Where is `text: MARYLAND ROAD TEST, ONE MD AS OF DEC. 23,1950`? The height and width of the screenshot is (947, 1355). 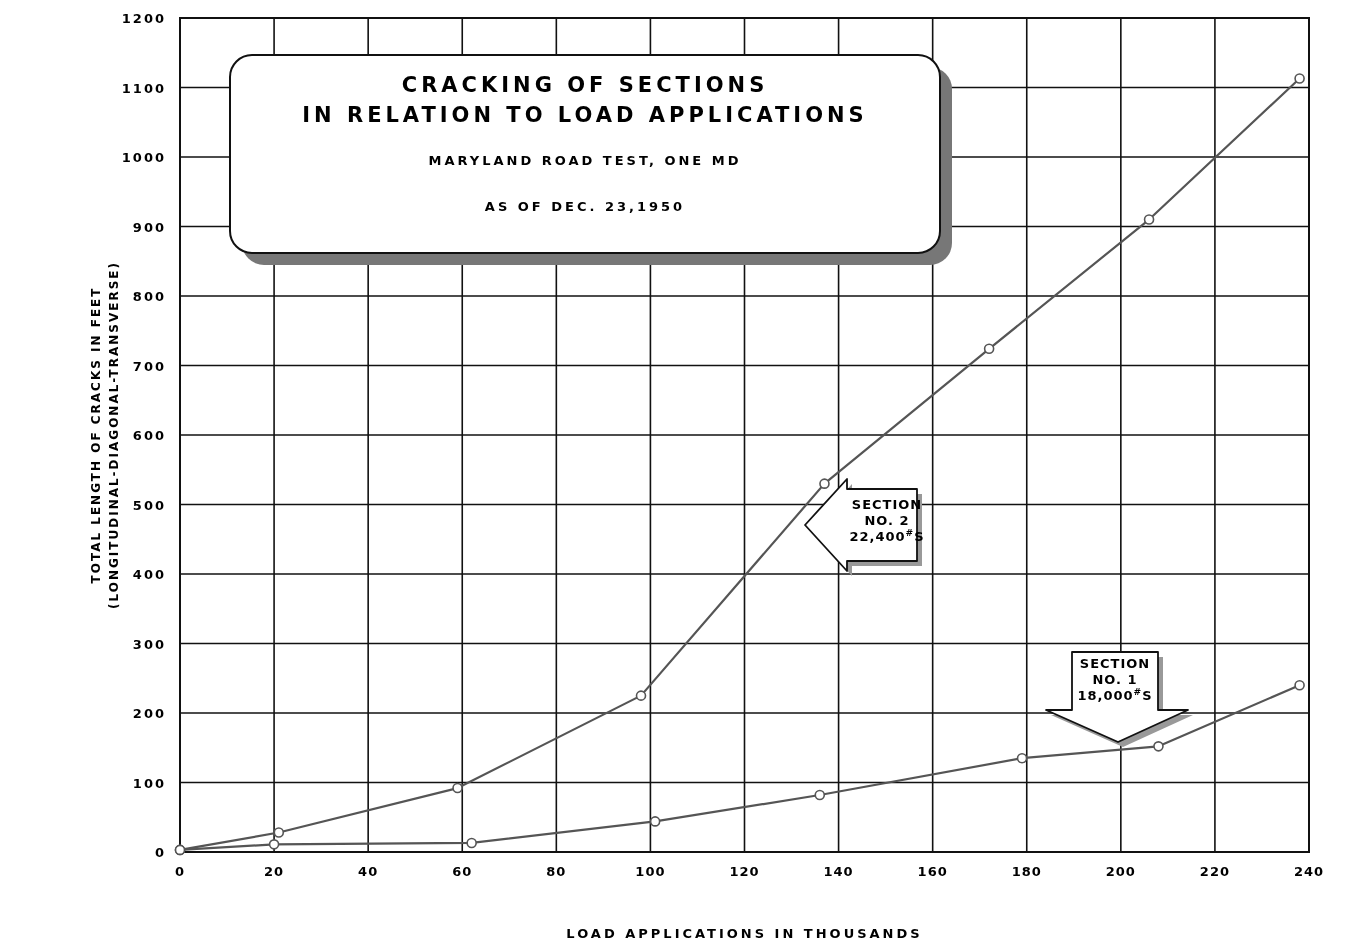
text: MARYLAND ROAD TEST, ONE MD AS OF DEC. 23,1950 is located at coordinates (585, 183).